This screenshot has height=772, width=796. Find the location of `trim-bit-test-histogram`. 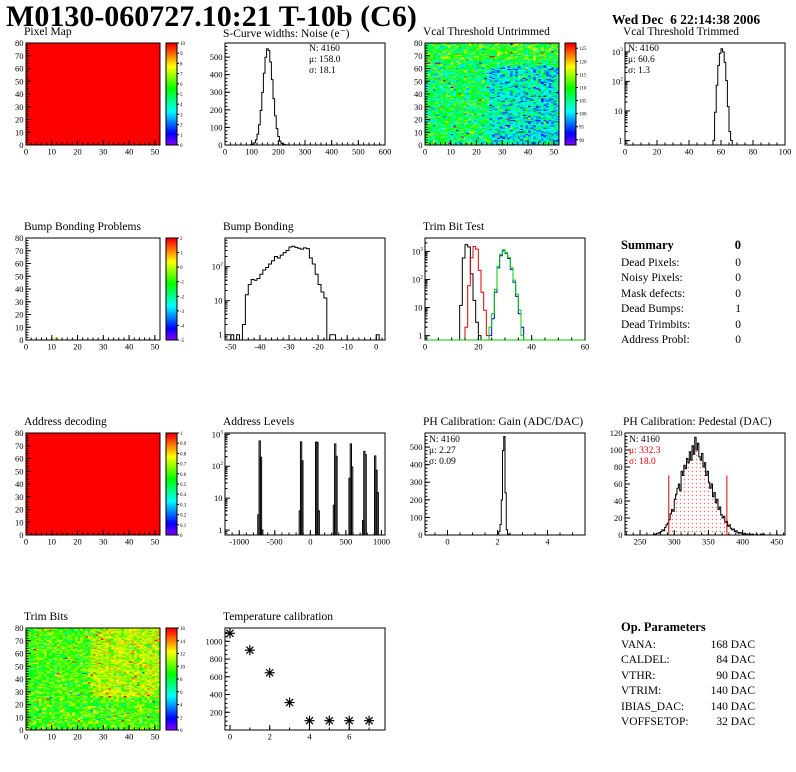

trim-bit-test-histogram is located at coordinates (497, 297).